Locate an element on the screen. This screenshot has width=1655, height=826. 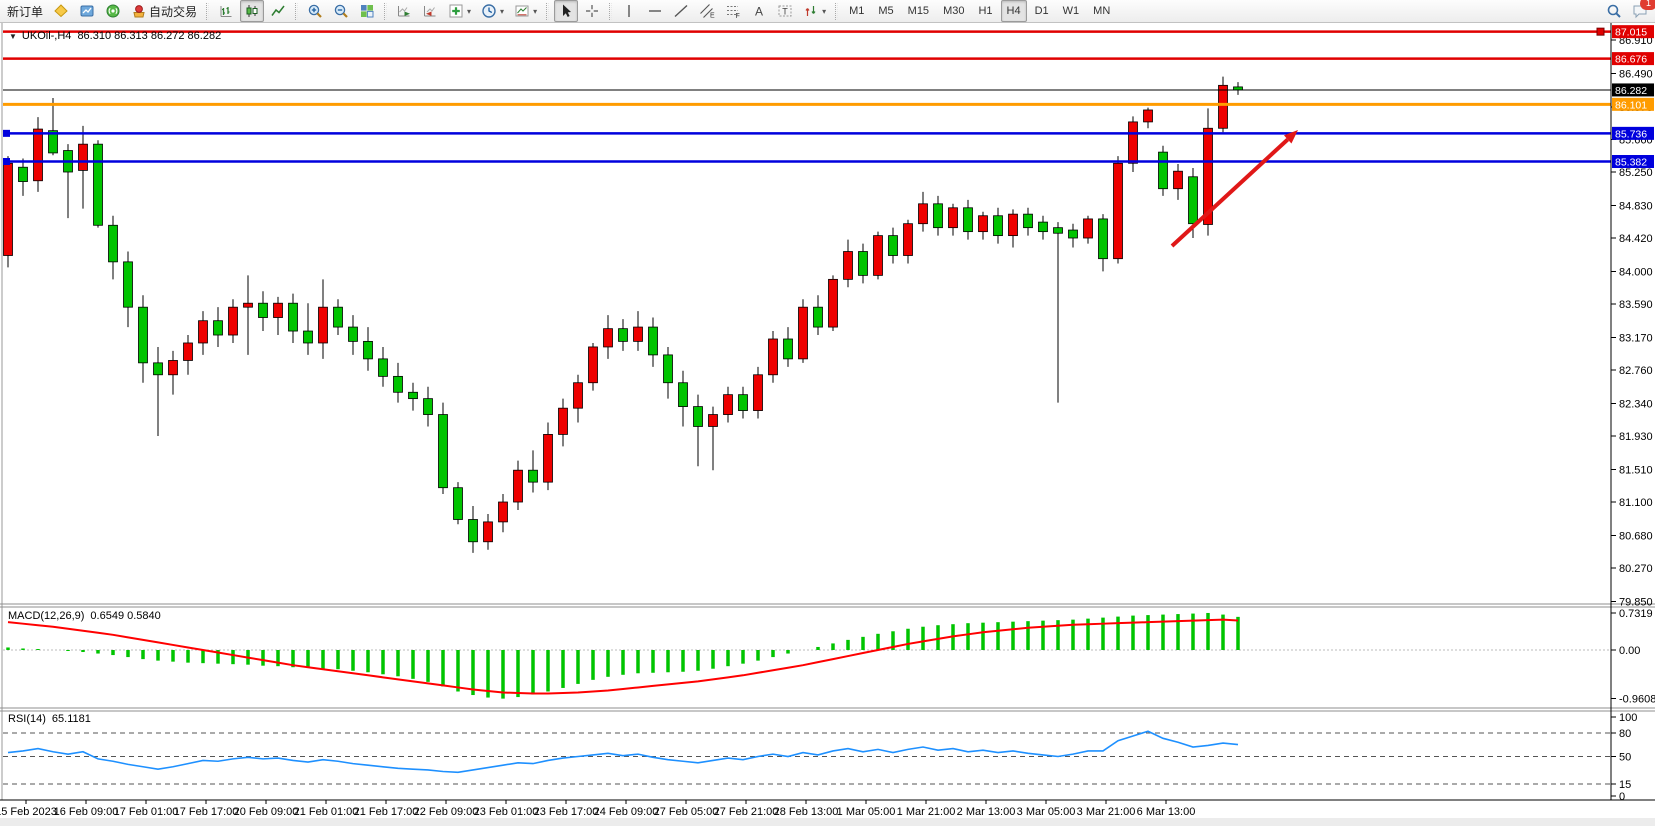
new-order-button: 新订单 is located at coordinates (25, 11).